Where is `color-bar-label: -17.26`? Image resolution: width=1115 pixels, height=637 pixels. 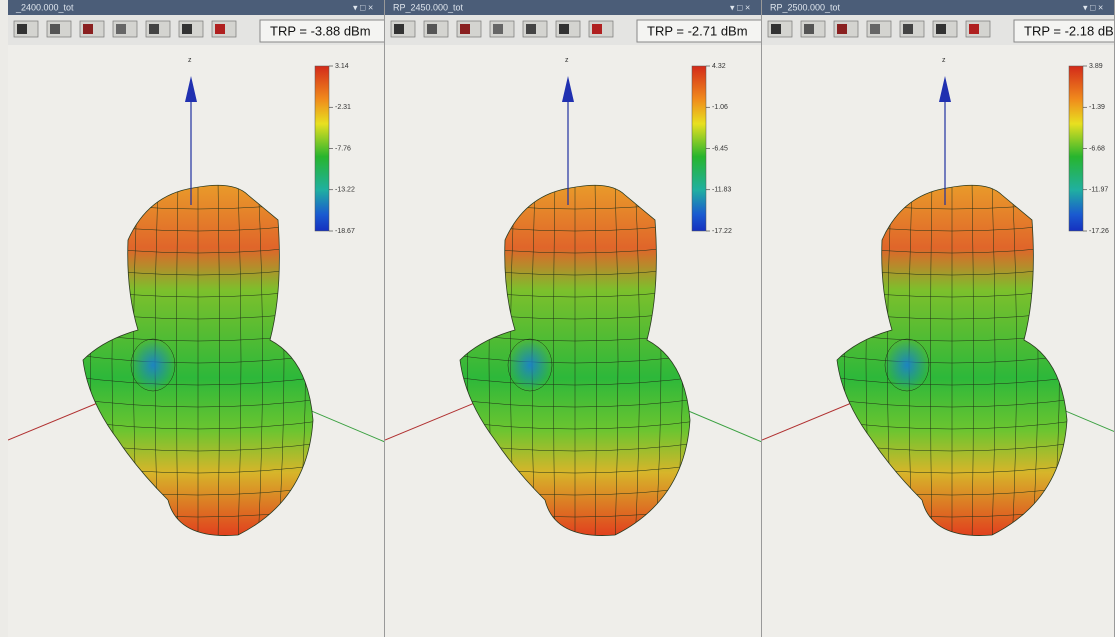 color-bar-label: -17.26 is located at coordinates (1099, 231).